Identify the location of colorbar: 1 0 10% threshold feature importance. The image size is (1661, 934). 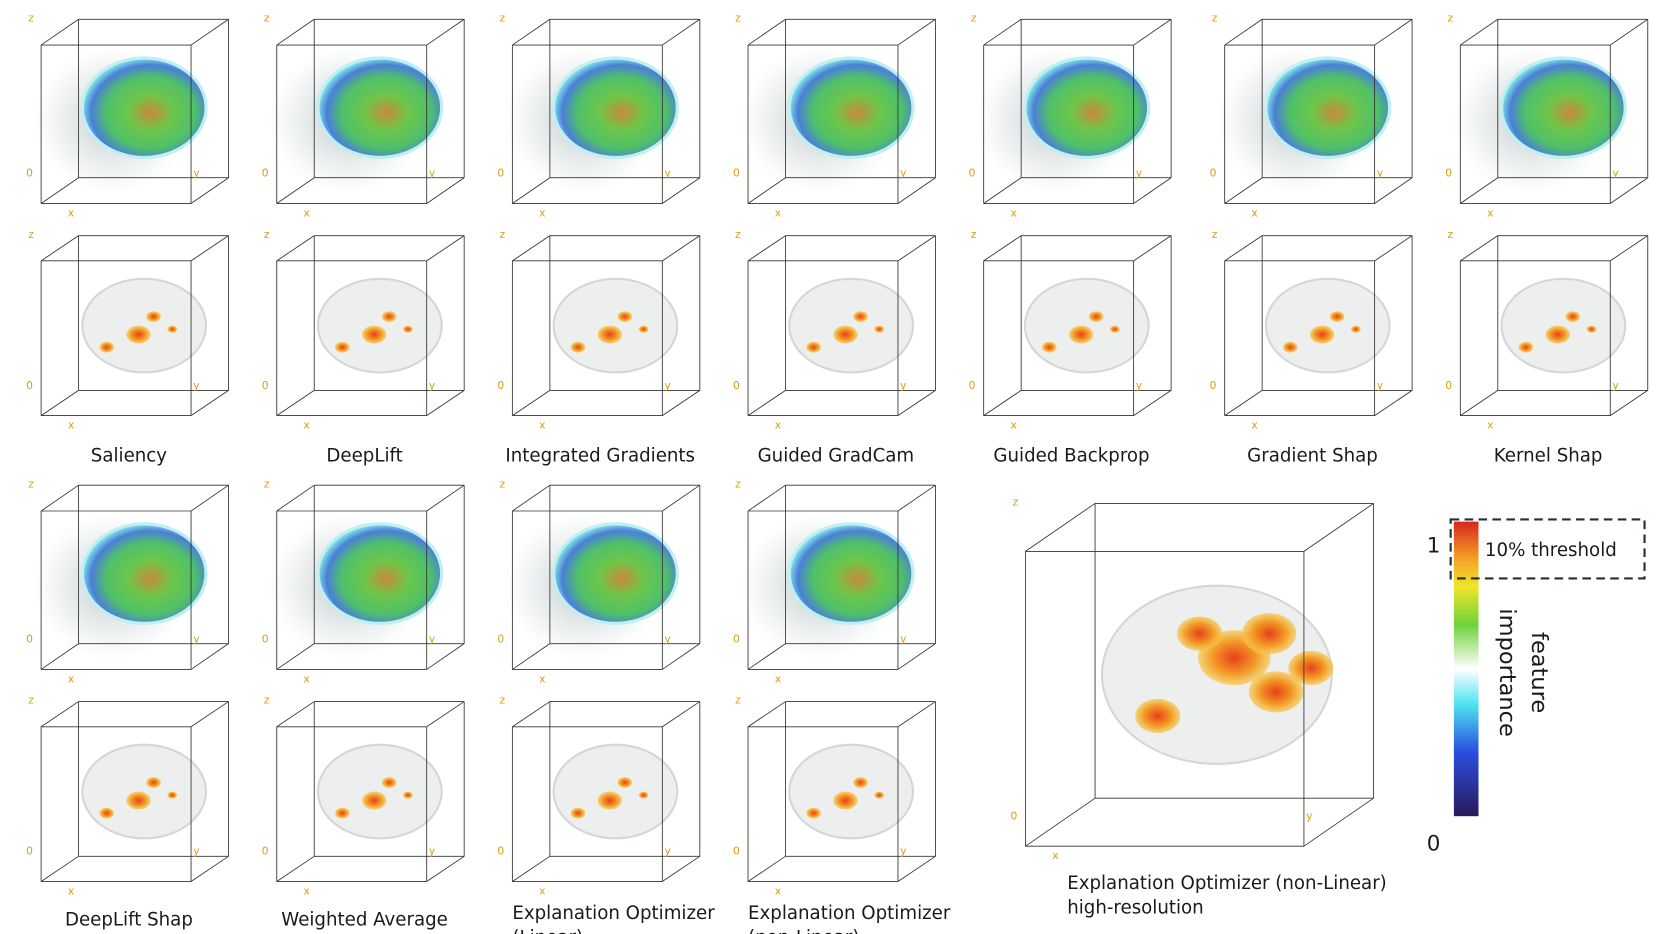
(1536, 687).